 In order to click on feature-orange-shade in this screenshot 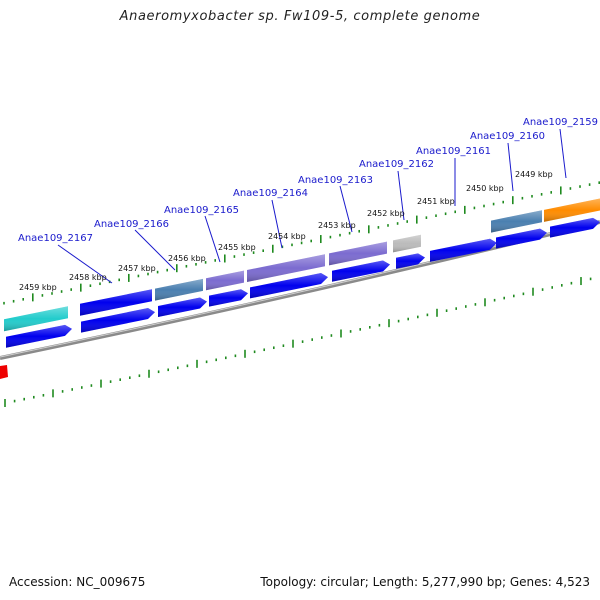, I will do `click(572, 210)`.